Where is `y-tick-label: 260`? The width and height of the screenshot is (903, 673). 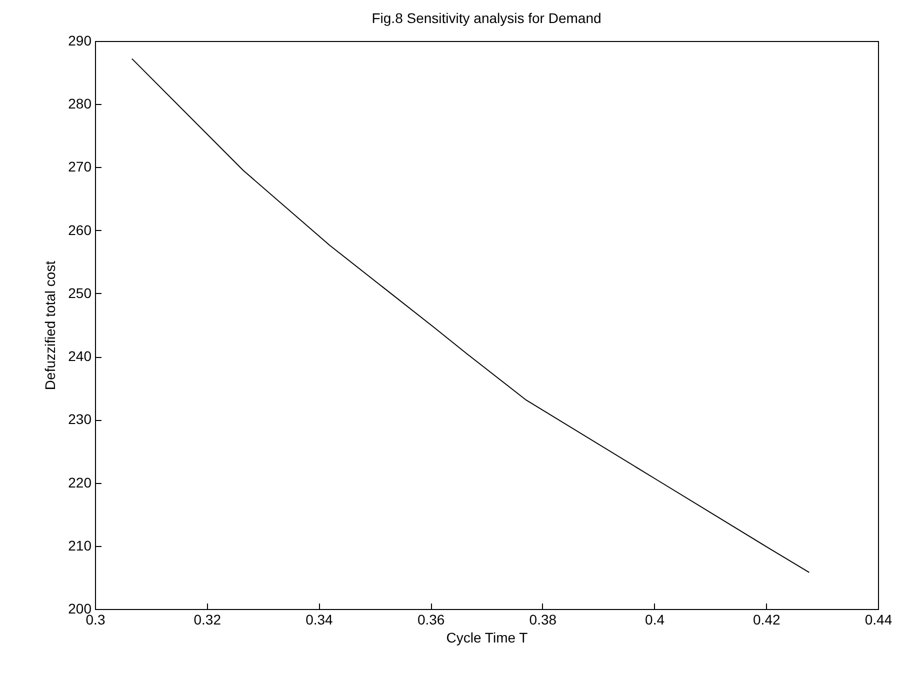
y-tick-label: 260 is located at coordinates (80, 230).